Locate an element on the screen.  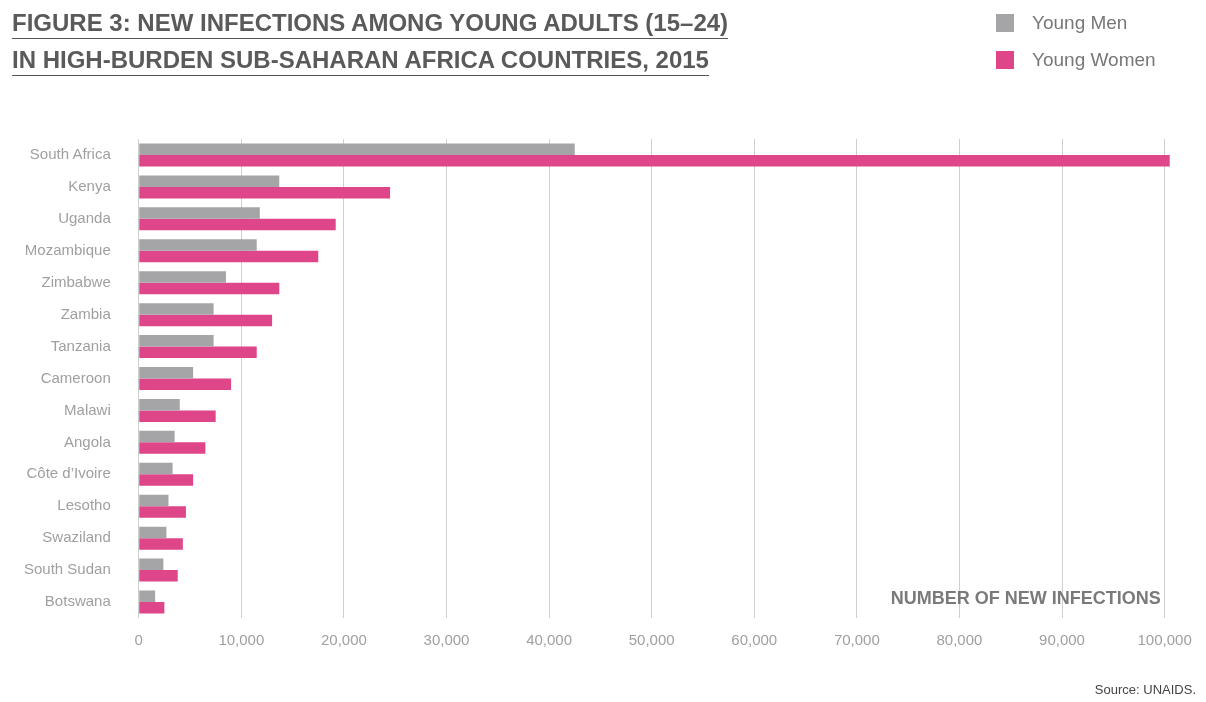
y-tick-label: Angola is located at coordinates (88, 441).